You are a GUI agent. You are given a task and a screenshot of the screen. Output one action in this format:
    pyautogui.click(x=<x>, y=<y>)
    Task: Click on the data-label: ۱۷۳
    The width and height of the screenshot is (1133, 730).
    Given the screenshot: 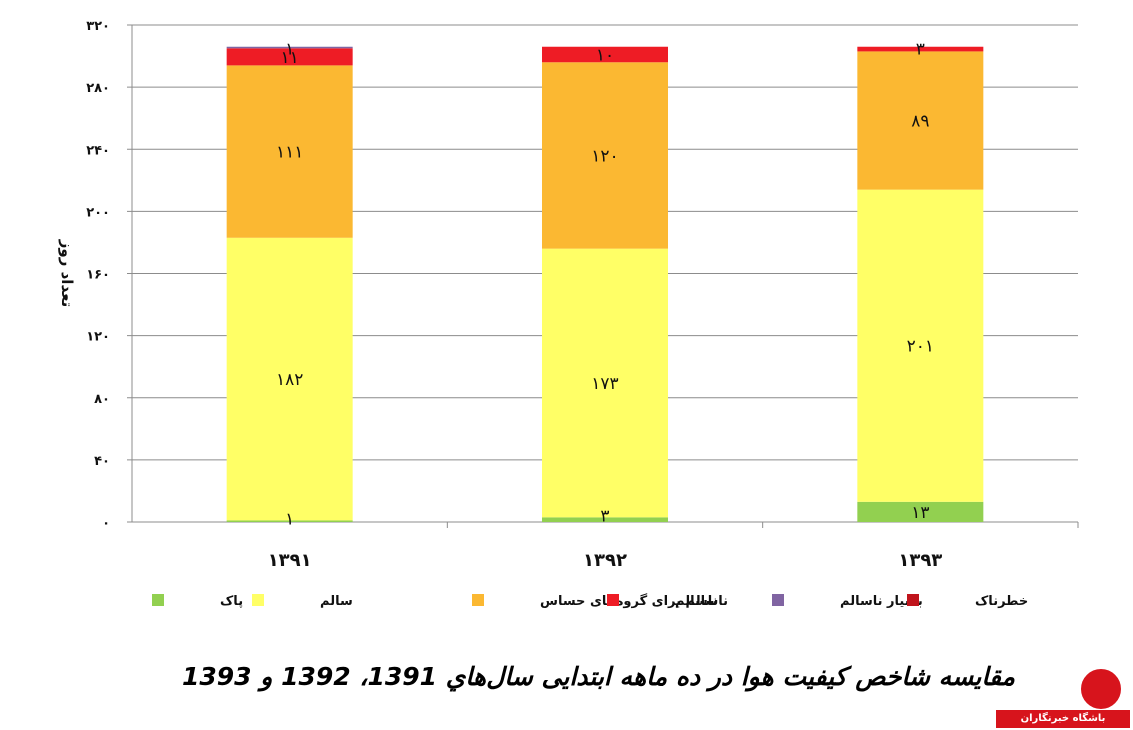 What is the action you would take?
    pyautogui.click(x=604, y=384)
    